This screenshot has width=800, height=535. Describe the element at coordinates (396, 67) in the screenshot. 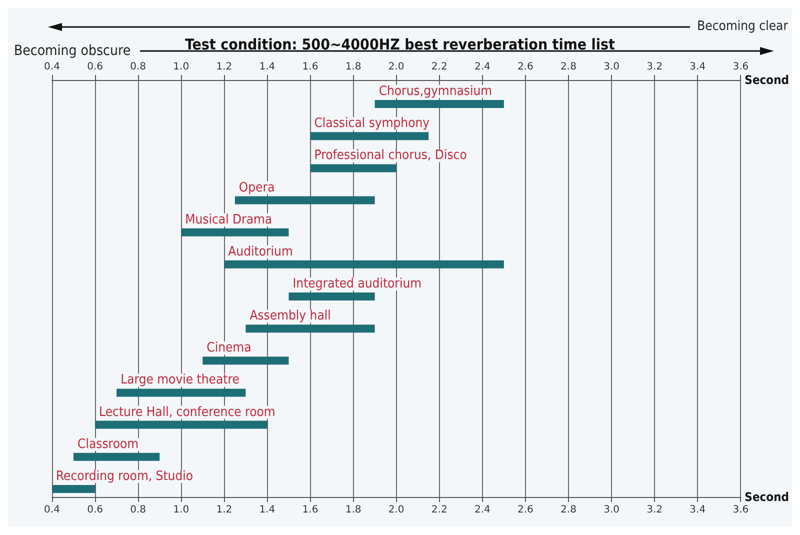

I see `x-tick-label: 2.0` at that location.